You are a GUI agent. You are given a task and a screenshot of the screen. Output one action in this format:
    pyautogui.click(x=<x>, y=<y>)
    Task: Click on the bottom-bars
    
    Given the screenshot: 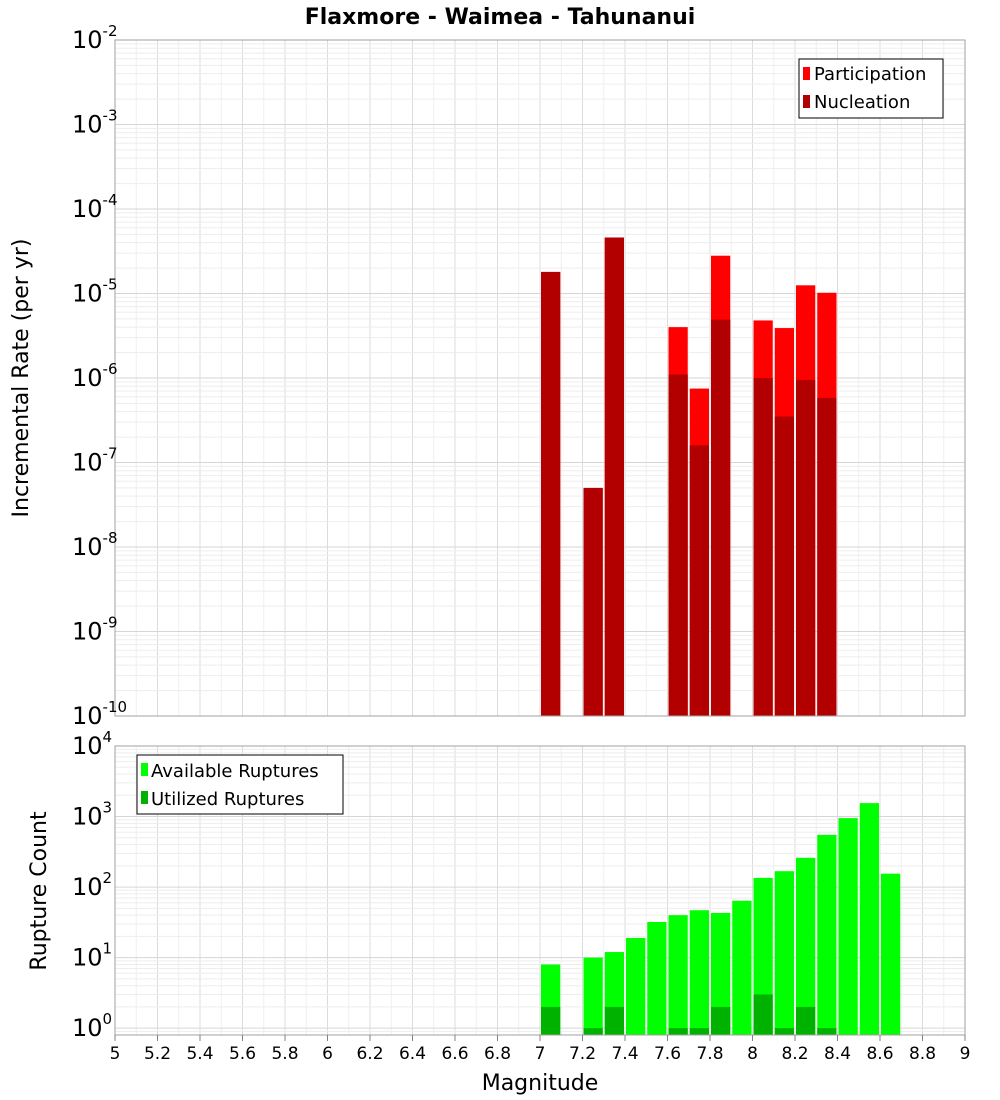 What is the action you would take?
    pyautogui.click(x=721, y=919)
    